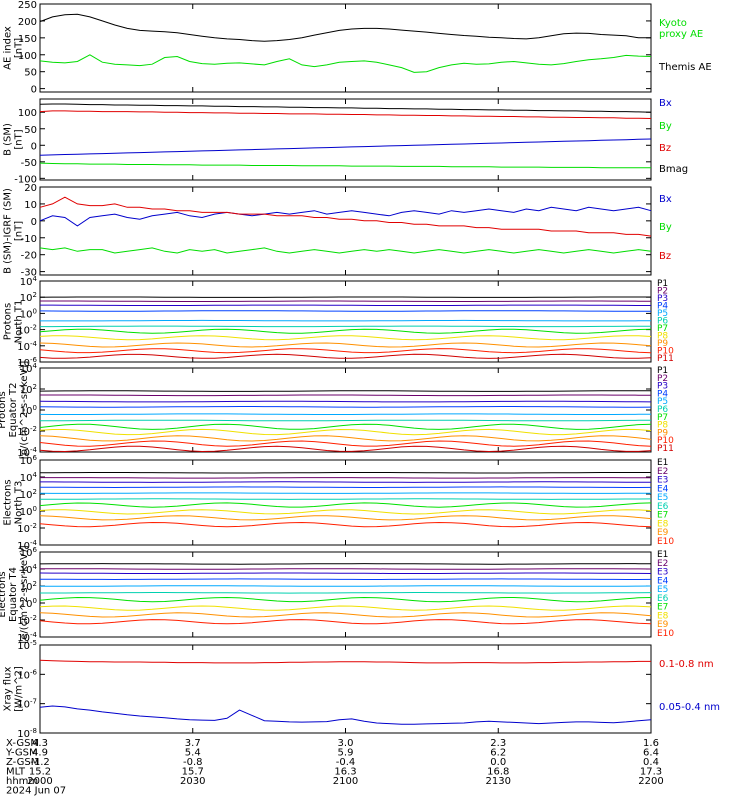  I want to click on y-tick-label: 150, so click(27, 39).